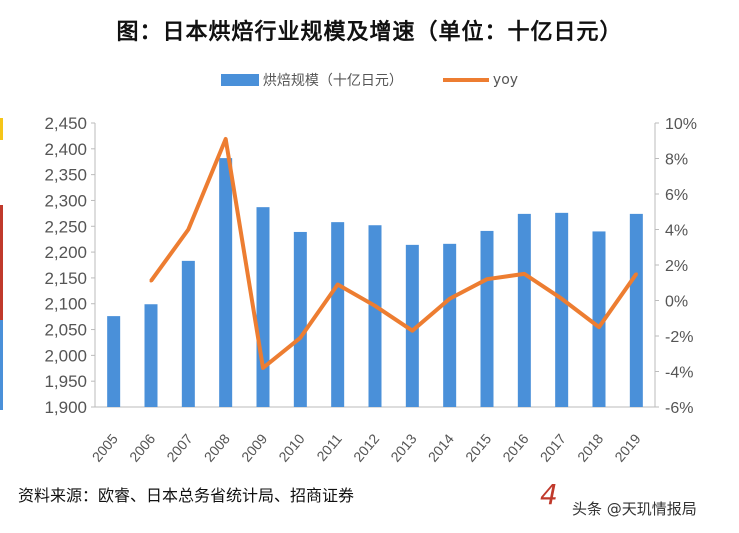 This screenshot has width=739, height=533. What do you see at coordinates (366, 447) in the screenshot?
I see `x-tick-label: 2012` at bounding box center [366, 447].